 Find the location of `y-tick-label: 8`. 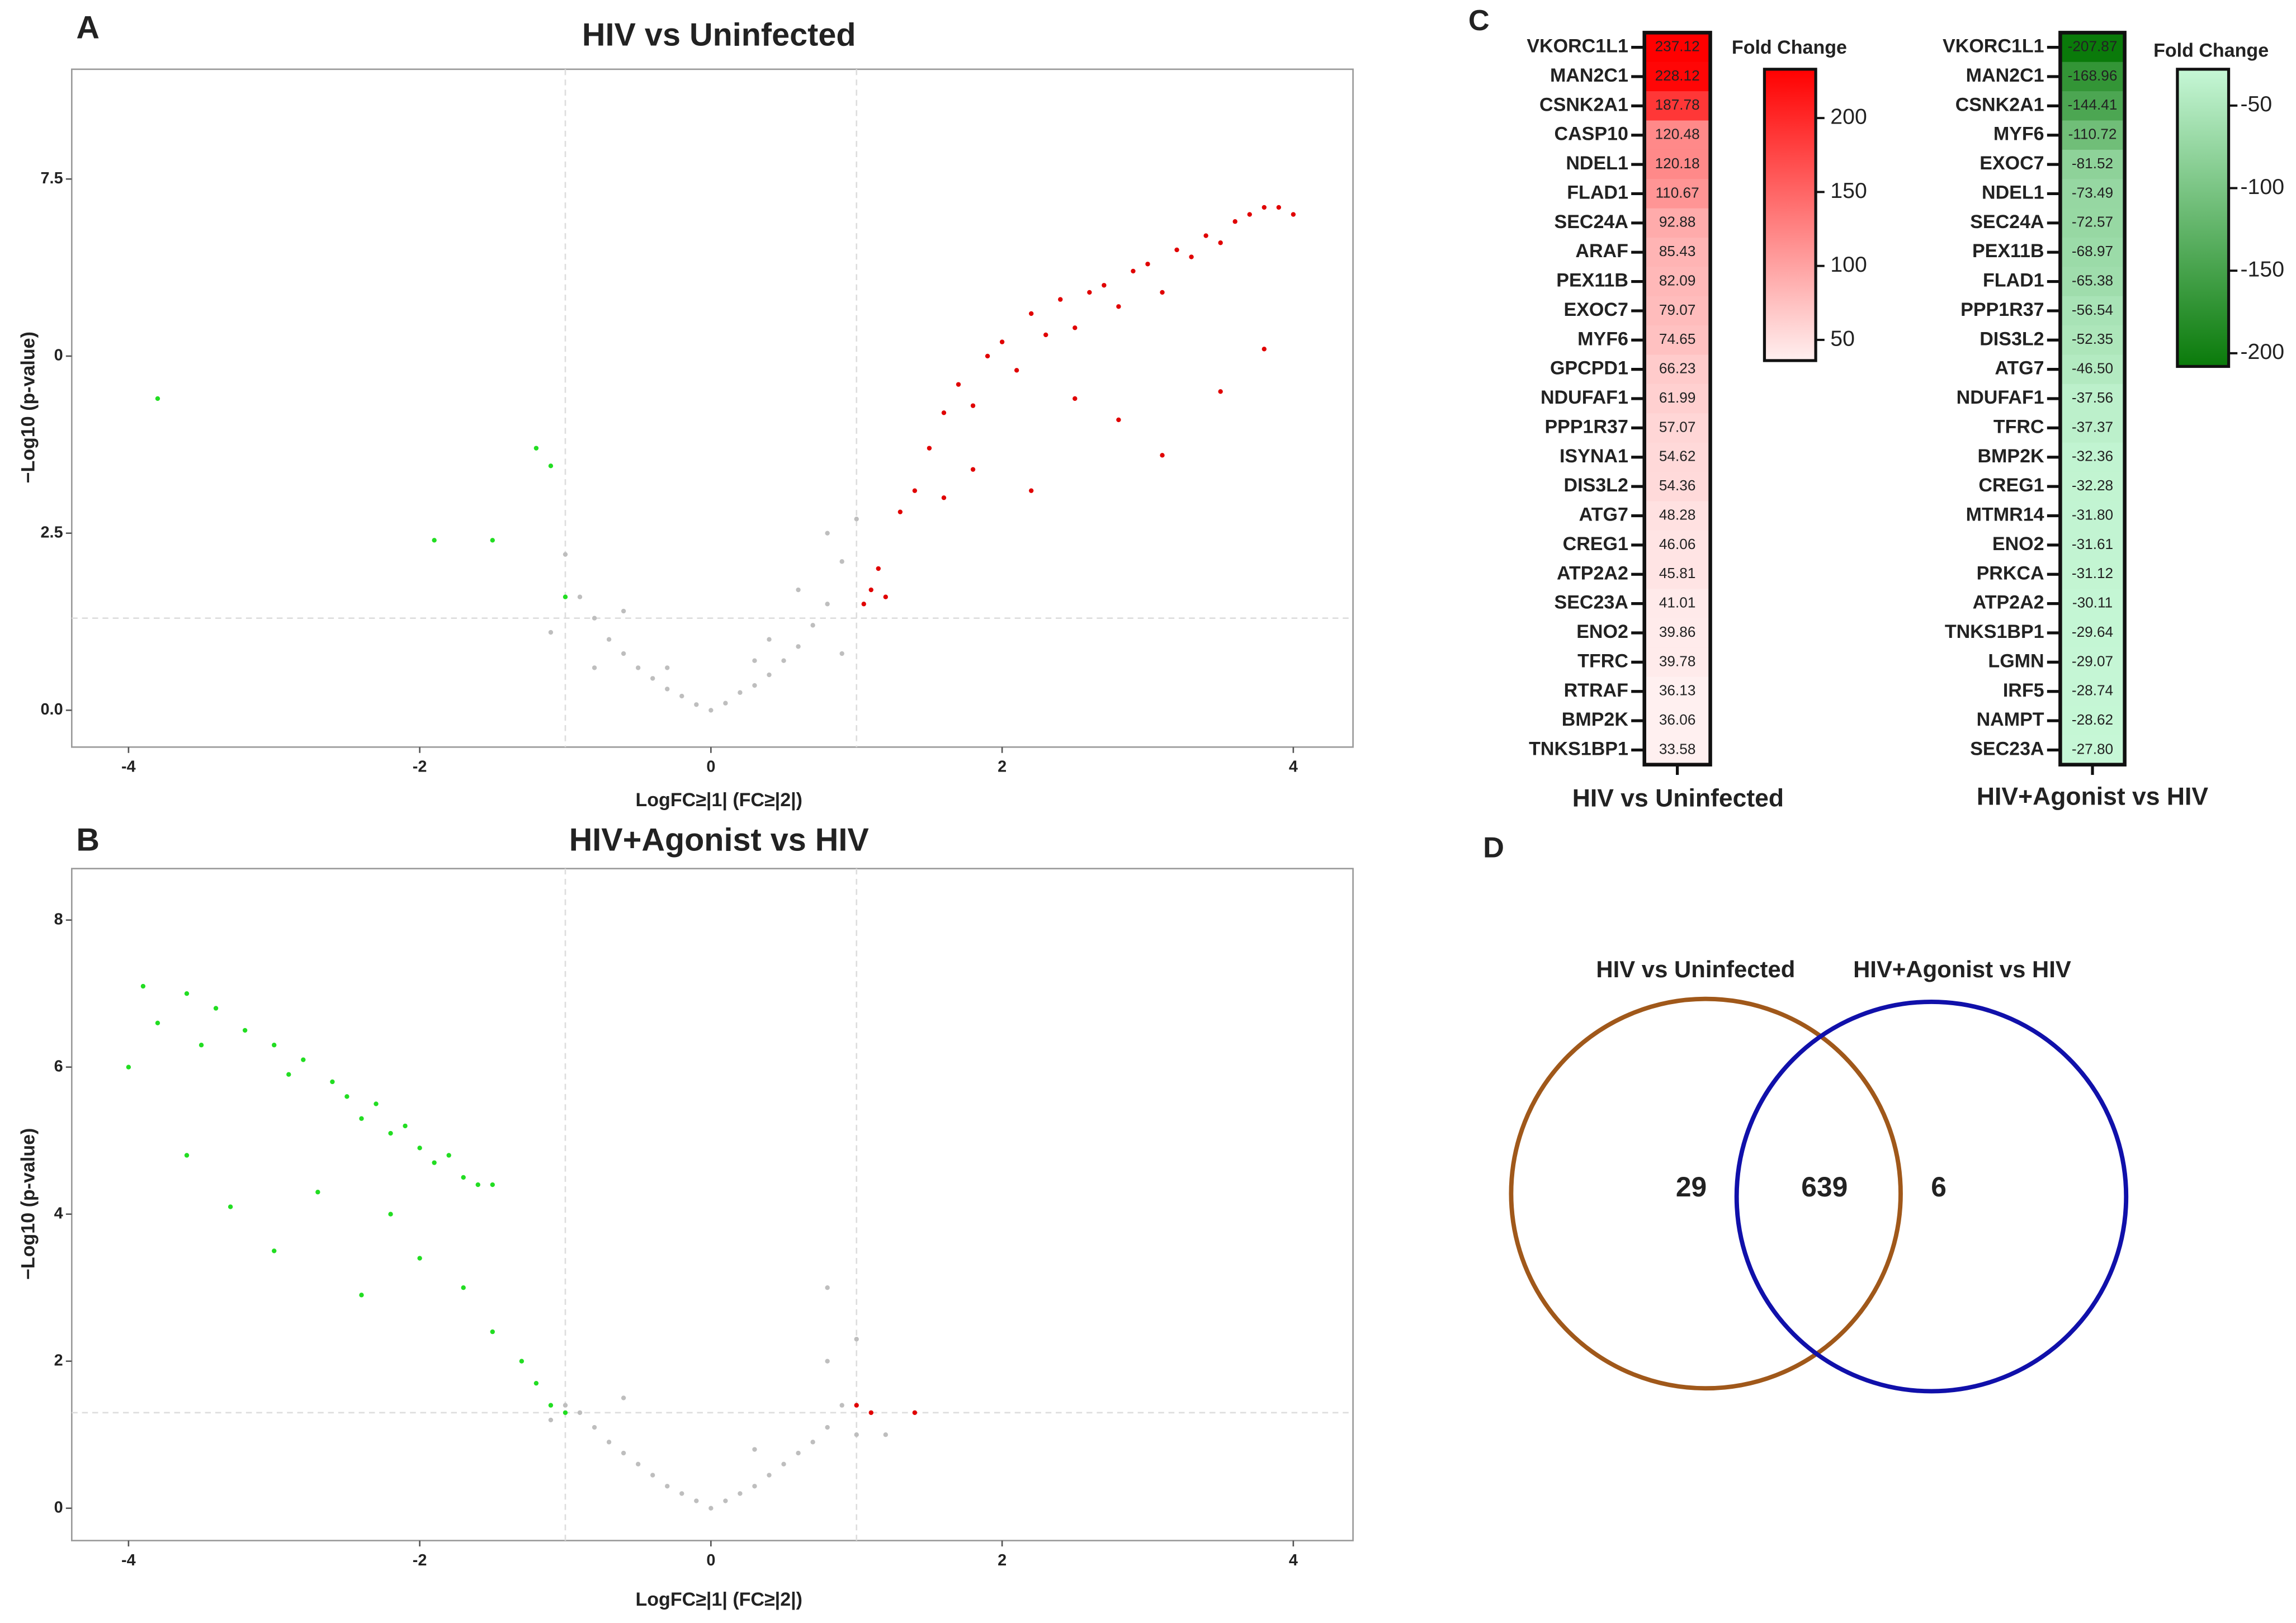

y-tick-label: 8 is located at coordinates (58, 919).